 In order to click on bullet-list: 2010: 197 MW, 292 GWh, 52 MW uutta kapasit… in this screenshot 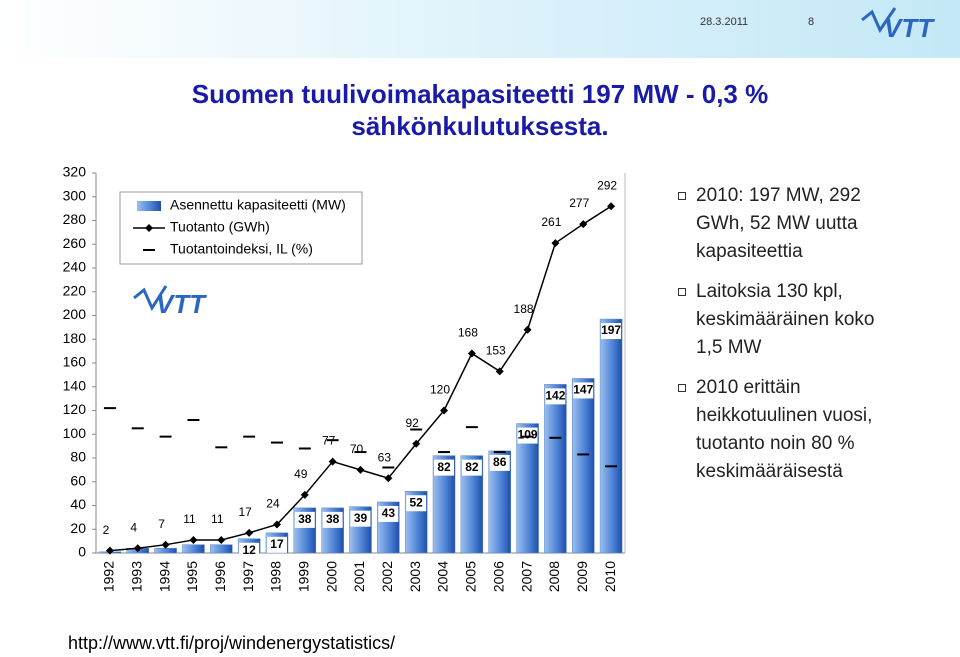, I will do `click(818, 334)`.